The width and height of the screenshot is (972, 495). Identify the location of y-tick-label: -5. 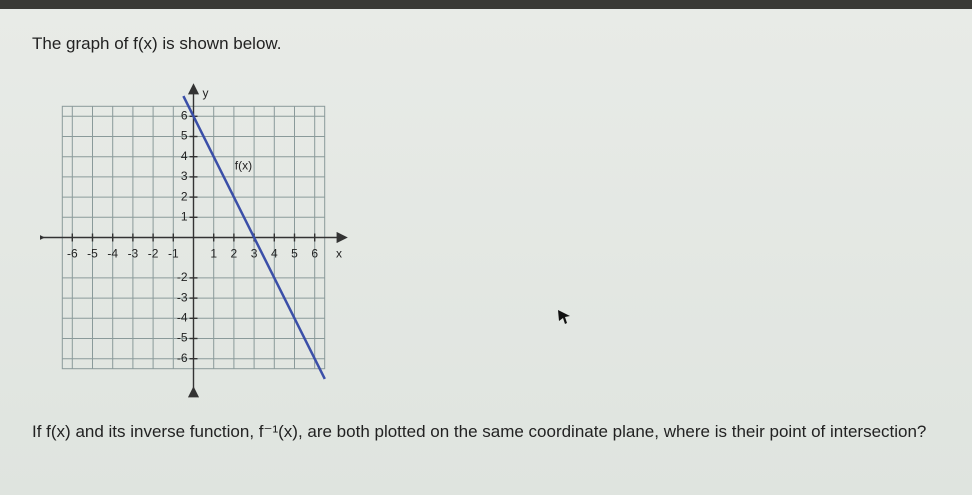
(182, 338).